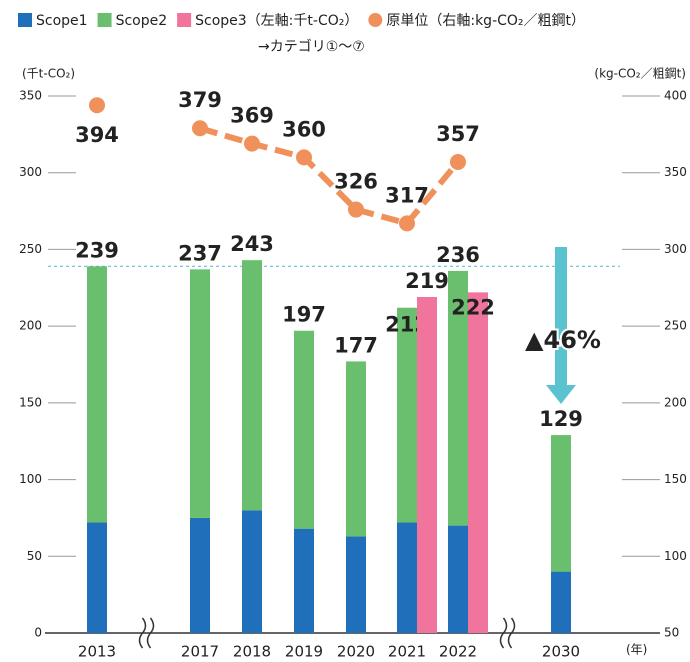 This screenshot has height=662, width=690. I want to click on y2-tick-label: 250, so click(675, 326).